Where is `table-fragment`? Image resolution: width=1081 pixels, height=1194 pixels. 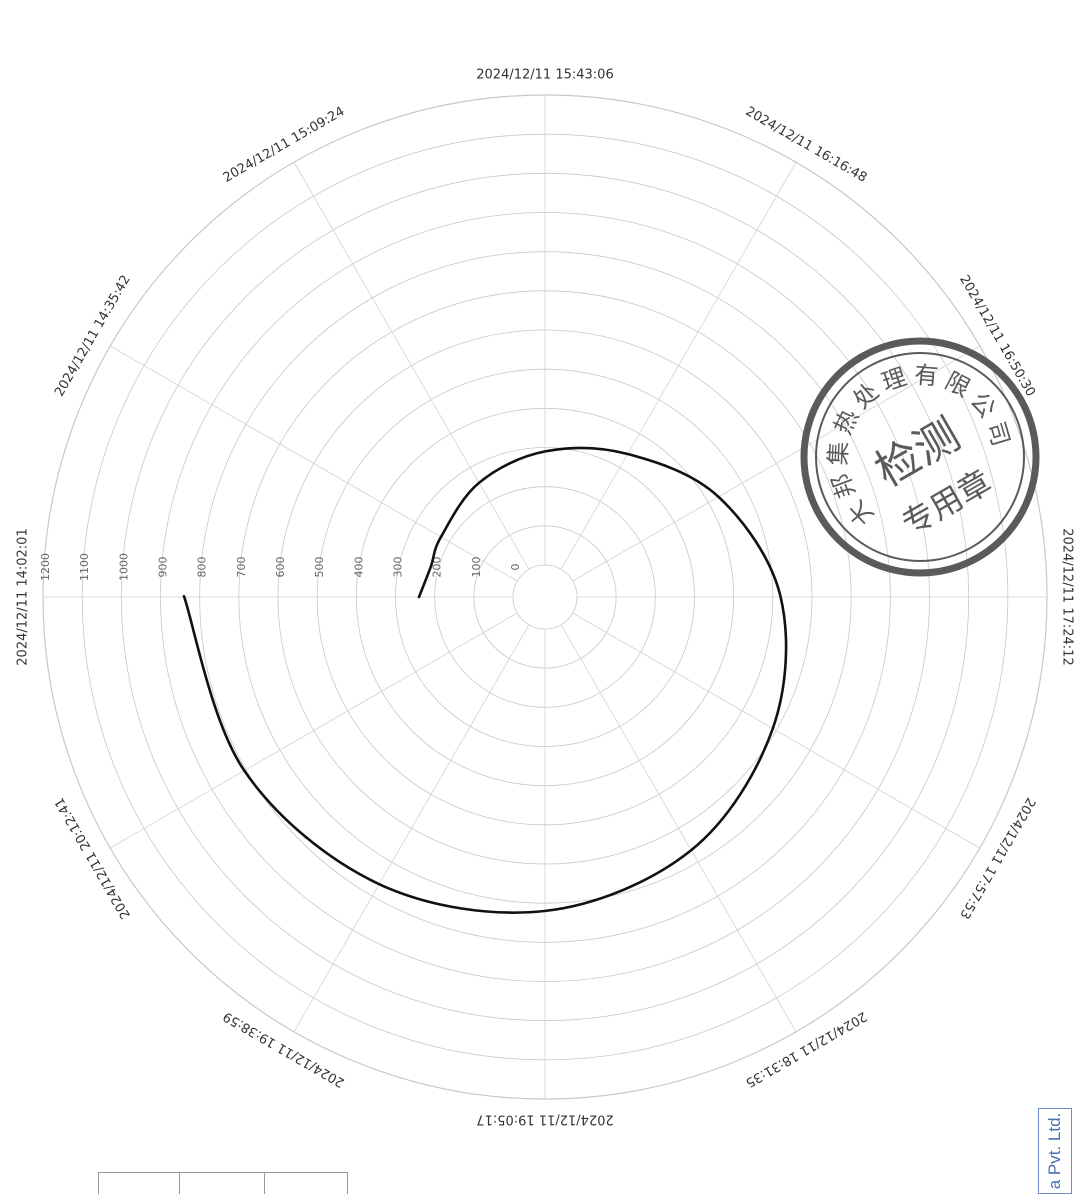
table-fragment is located at coordinates (223, 1183).